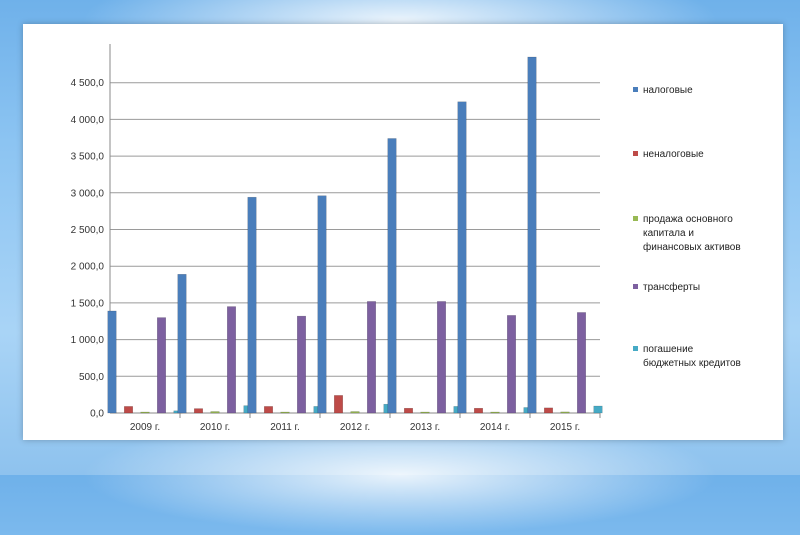  I want to click on y-tick-label: 1 000,0, so click(88, 340).